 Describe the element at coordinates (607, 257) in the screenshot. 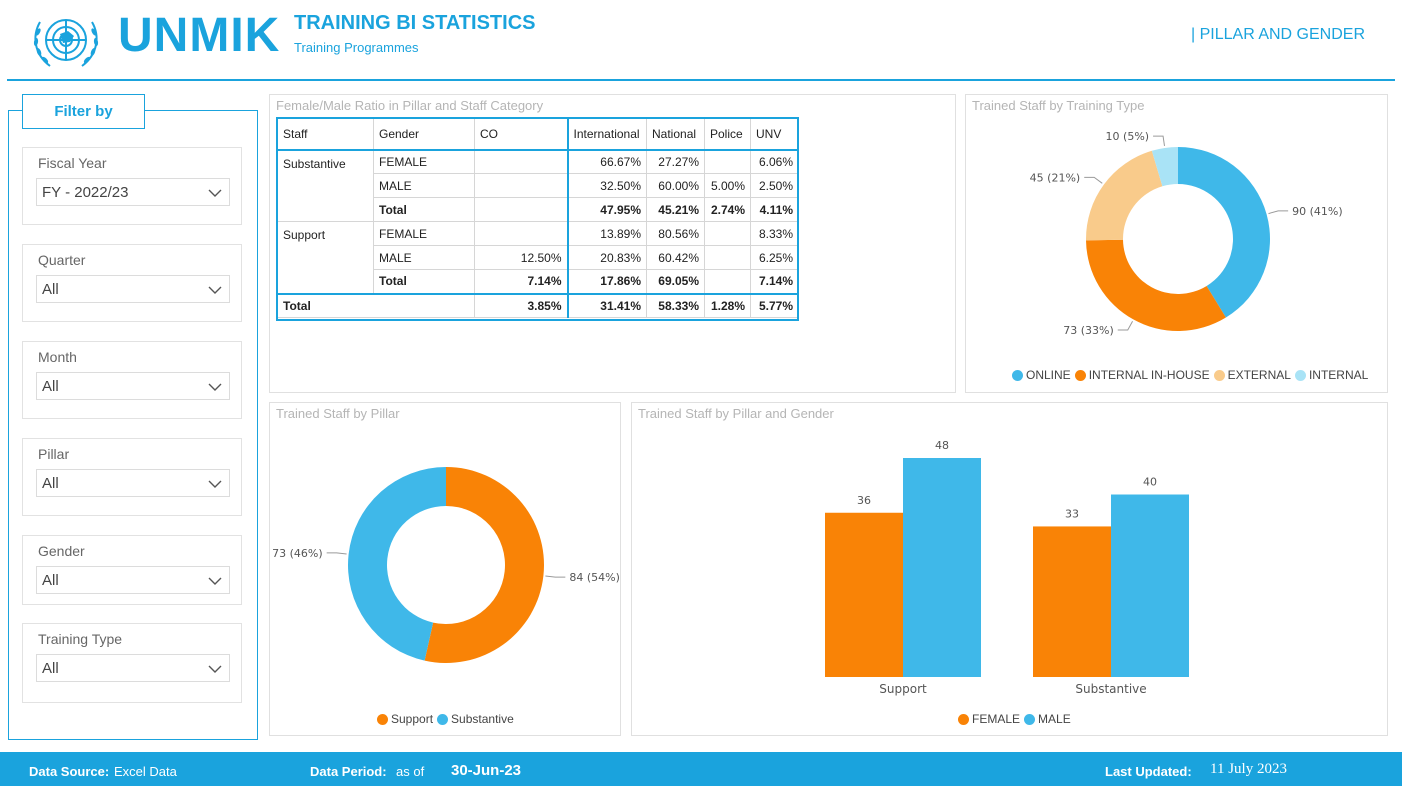

I see `cell-international: 20.83%` at that location.